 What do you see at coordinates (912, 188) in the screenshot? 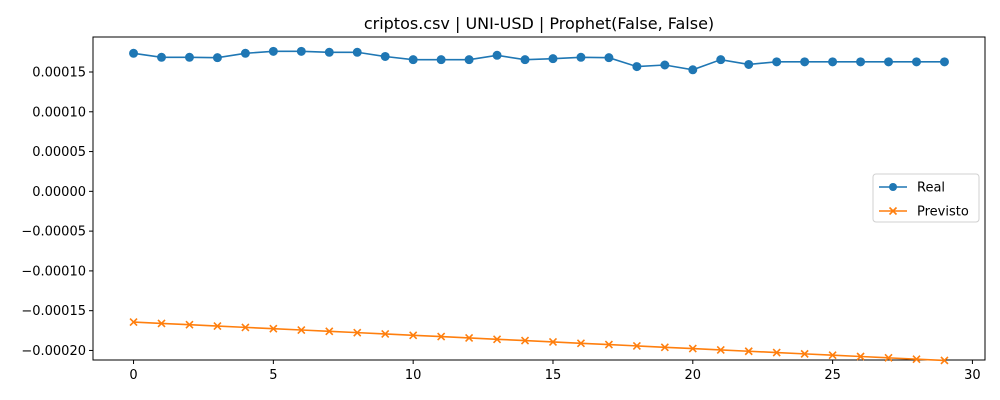
I see `legend-entry: Real` at bounding box center [912, 188].